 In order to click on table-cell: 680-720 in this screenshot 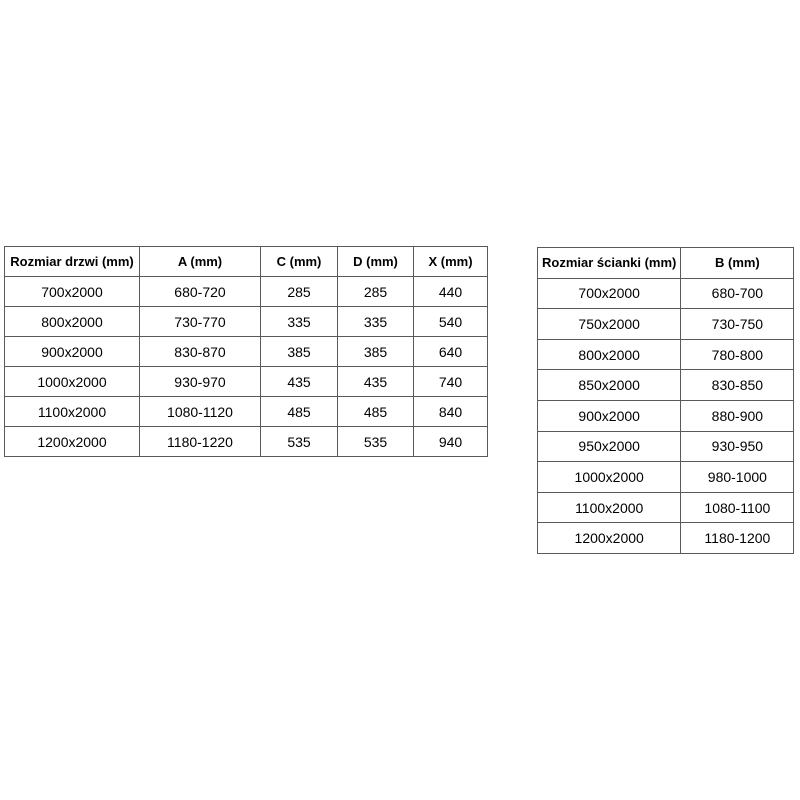, I will do `click(200, 291)`.